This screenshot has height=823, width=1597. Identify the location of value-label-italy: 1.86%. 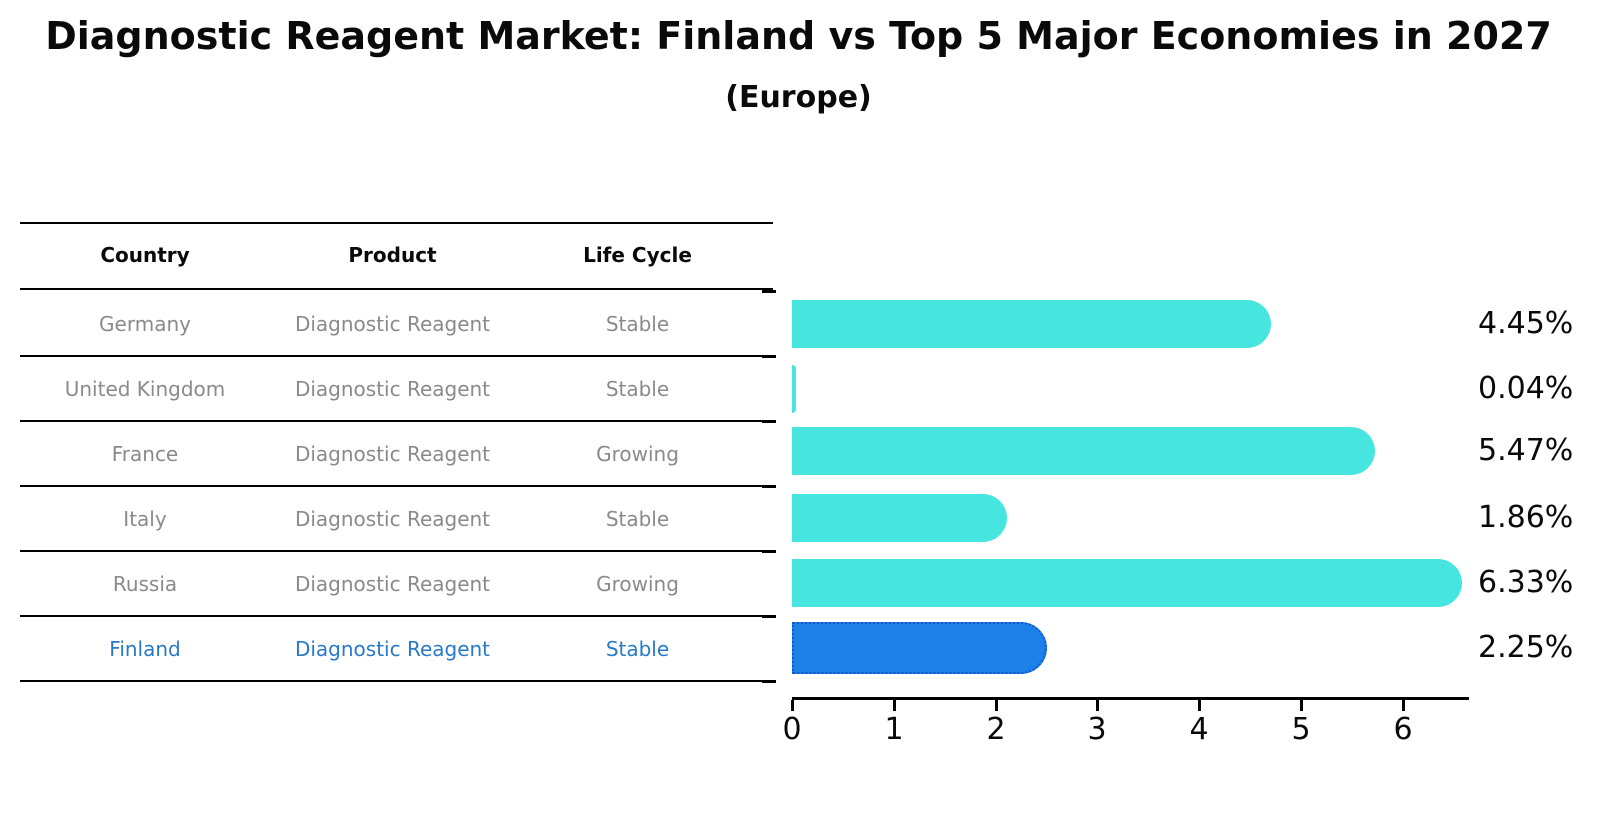
(1526, 517).